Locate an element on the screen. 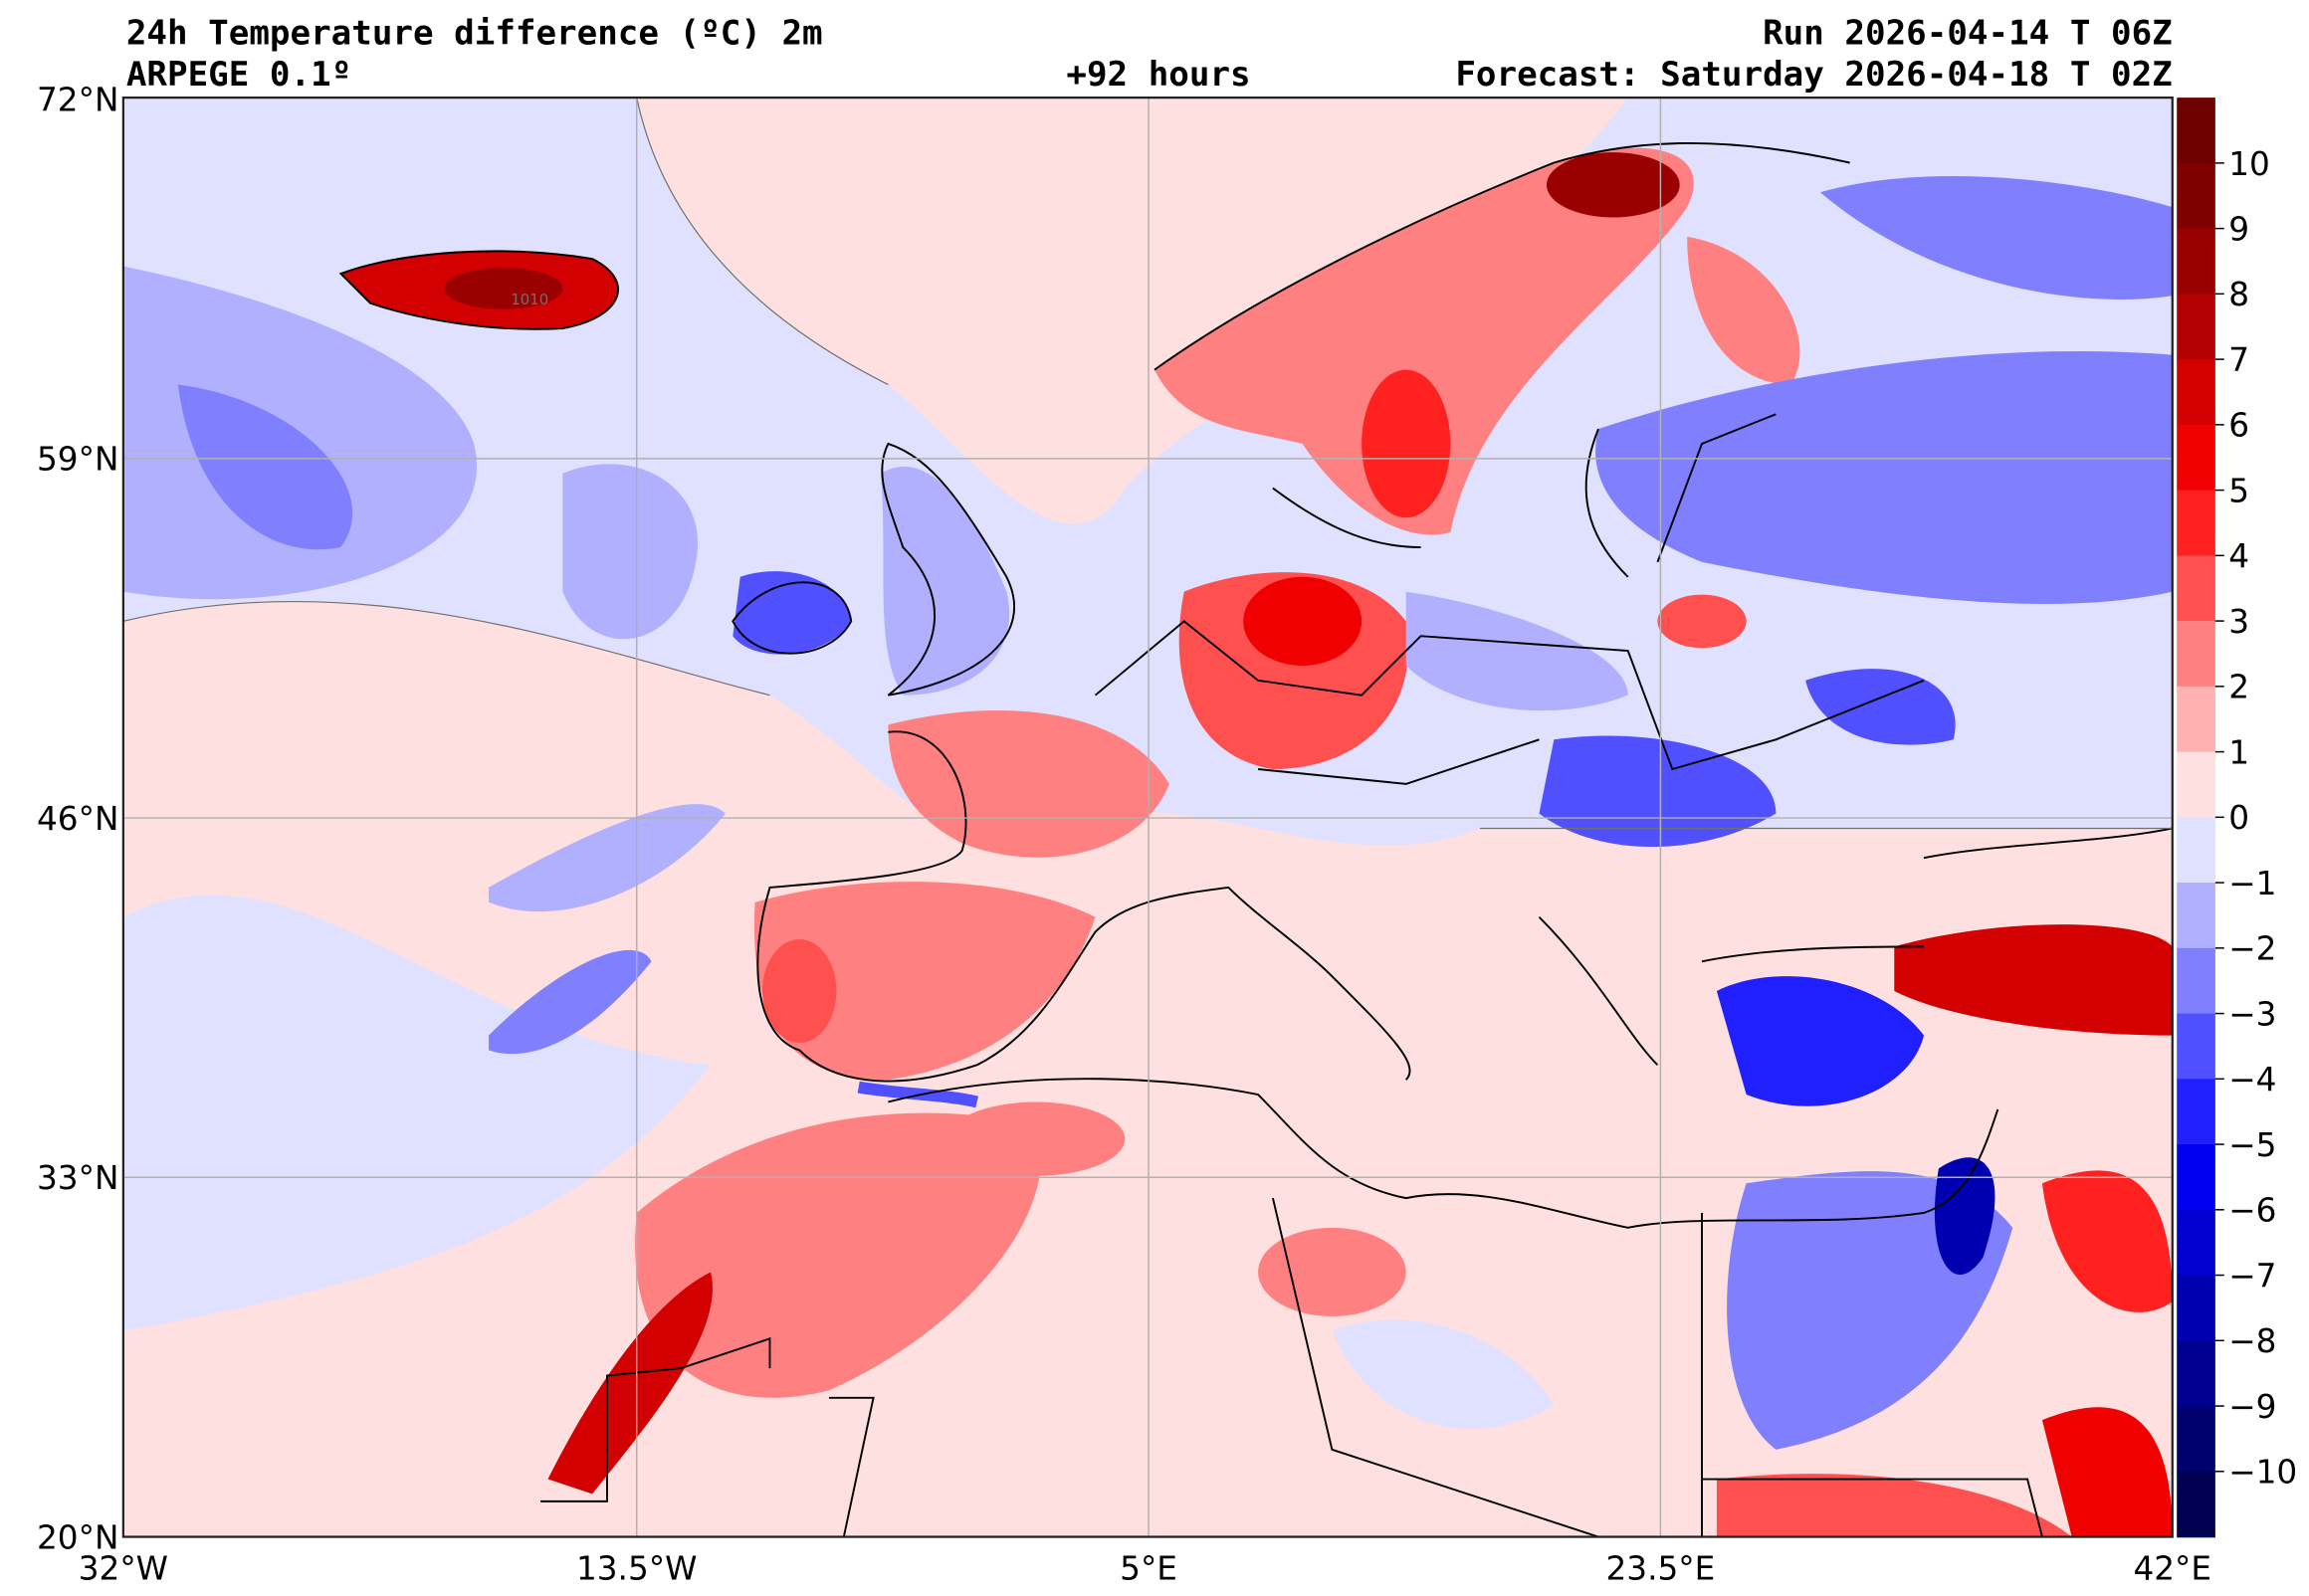 This screenshot has width=2309, height=1596. coastline-ireland is located at coordinates (793, 618).